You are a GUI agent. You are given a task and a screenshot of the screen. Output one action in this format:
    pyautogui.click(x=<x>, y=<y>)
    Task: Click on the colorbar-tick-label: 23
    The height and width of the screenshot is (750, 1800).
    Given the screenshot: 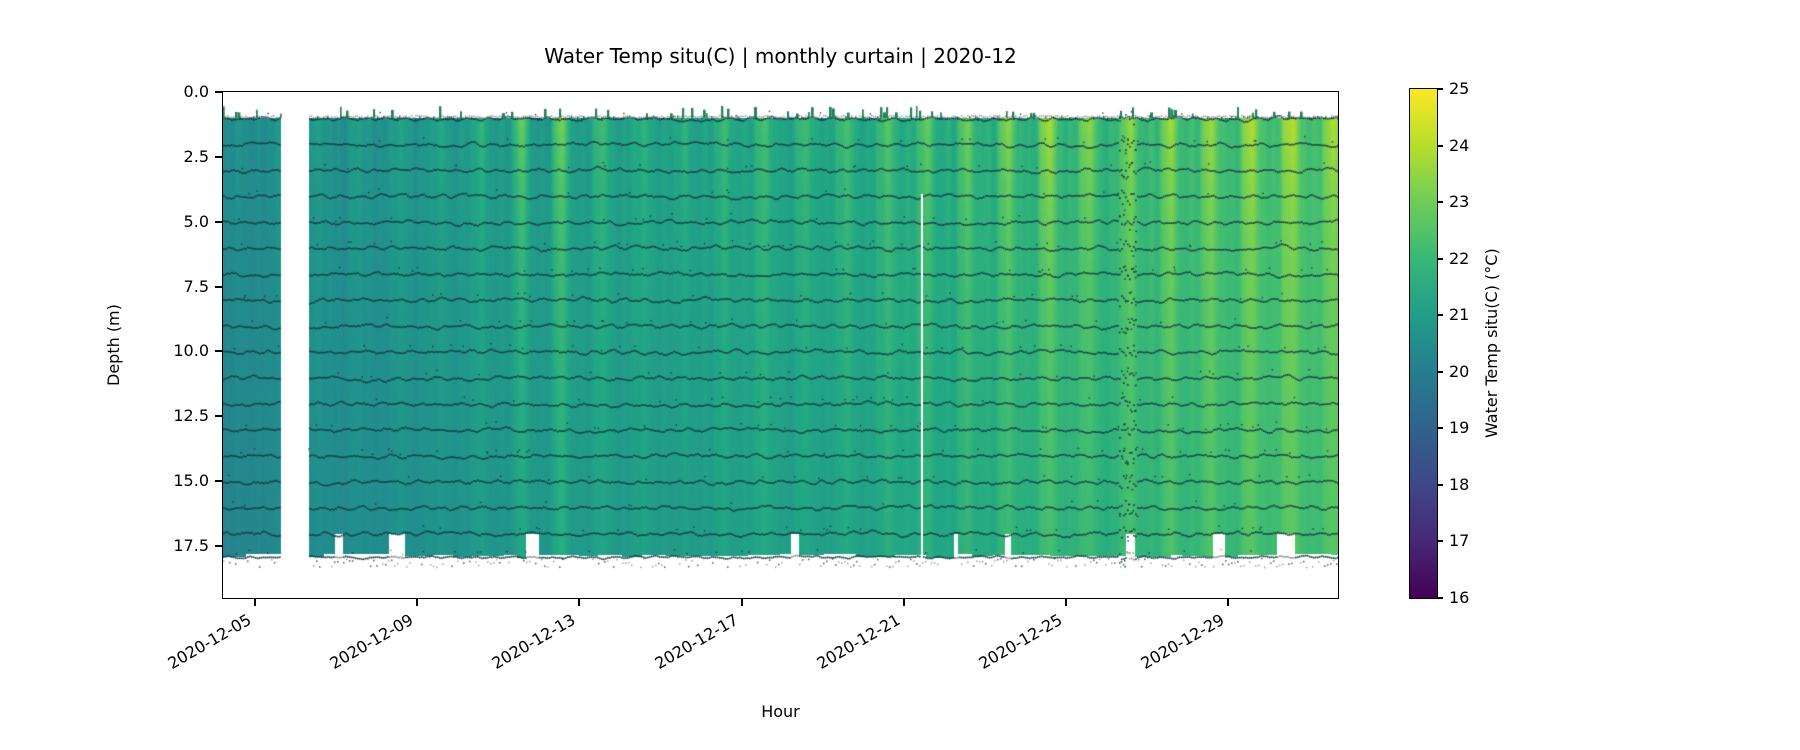 What is the action you would take?
    pyautogui.click(x=1459, y=202)
    